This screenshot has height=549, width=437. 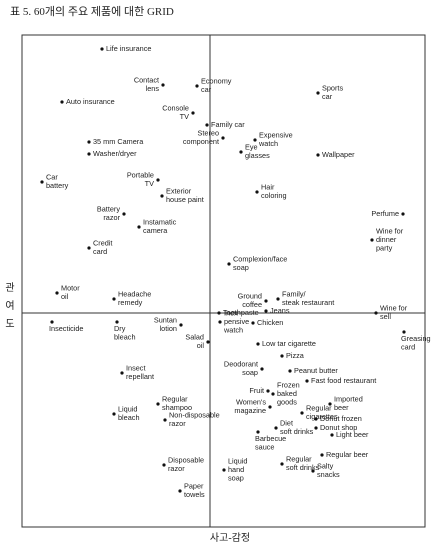 What do you see at coordinates (260, 259) in the screenshot?
I see `item-label: Complexion/face` at bounding box center [260, 259].